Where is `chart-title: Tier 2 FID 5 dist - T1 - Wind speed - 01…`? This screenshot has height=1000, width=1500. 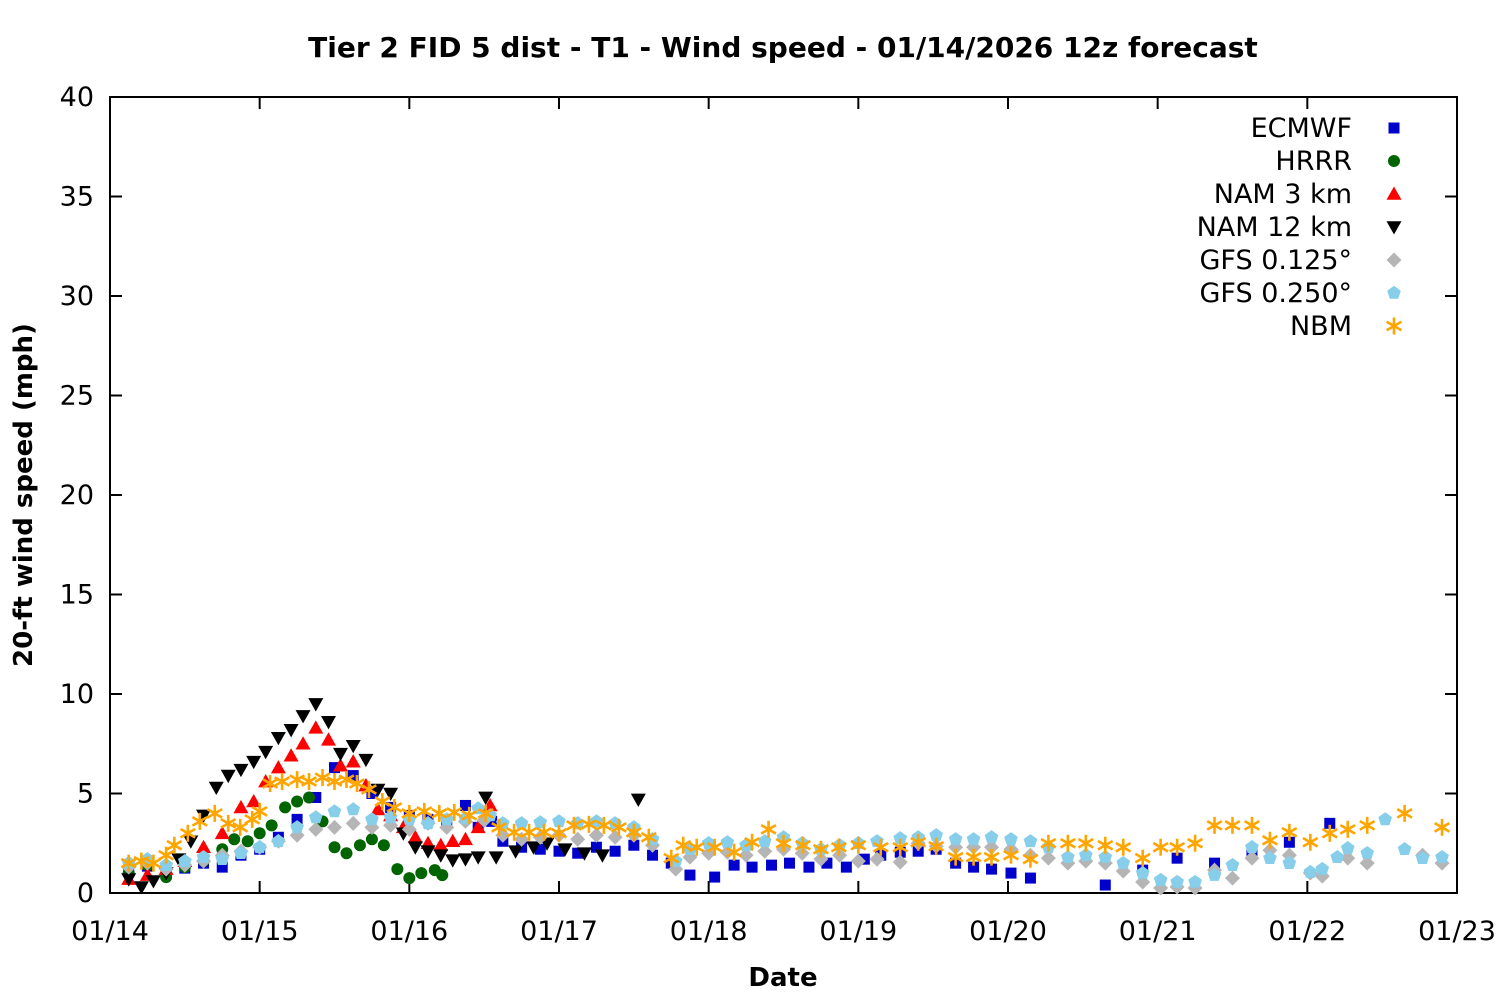 chart-title: Tier 2 FID 5 dist - T1 - Wind speed - 01… is located at coordinates (783, 47).